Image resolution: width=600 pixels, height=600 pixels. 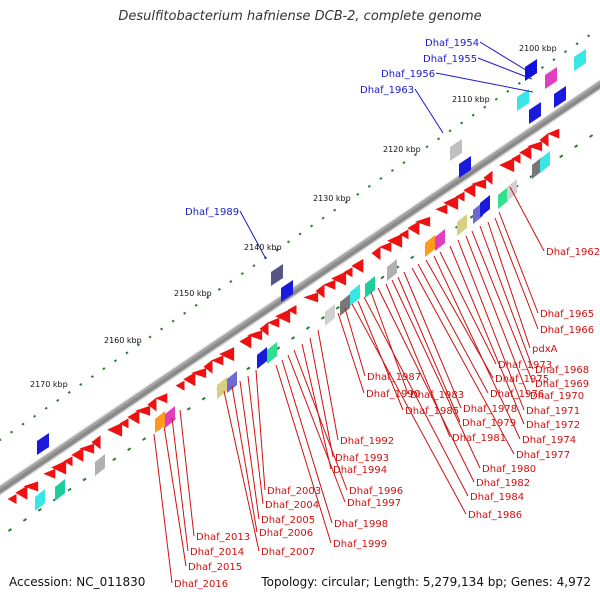 I want to click on reverse-gene-label: Dhaf_1973, so click(x=525, y=365).